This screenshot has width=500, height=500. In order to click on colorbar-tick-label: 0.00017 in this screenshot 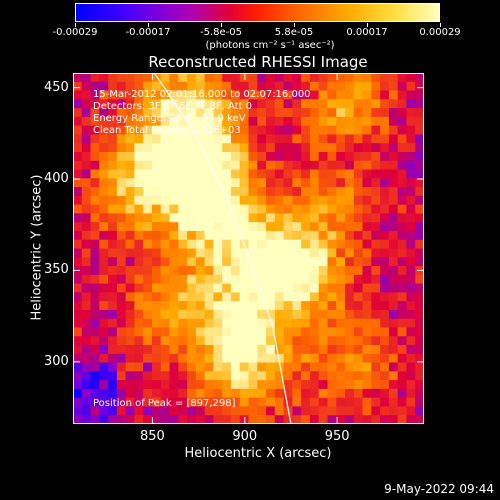, I will do `click(367, 32)`.